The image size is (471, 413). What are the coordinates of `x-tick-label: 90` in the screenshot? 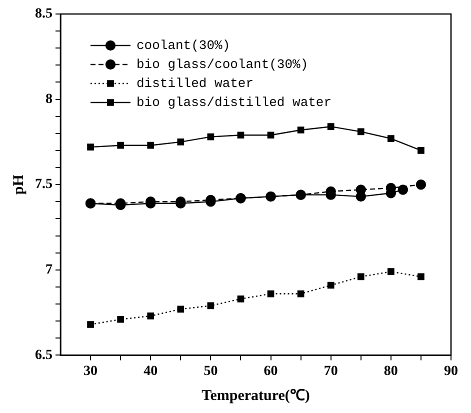 It's located at (451, 372).